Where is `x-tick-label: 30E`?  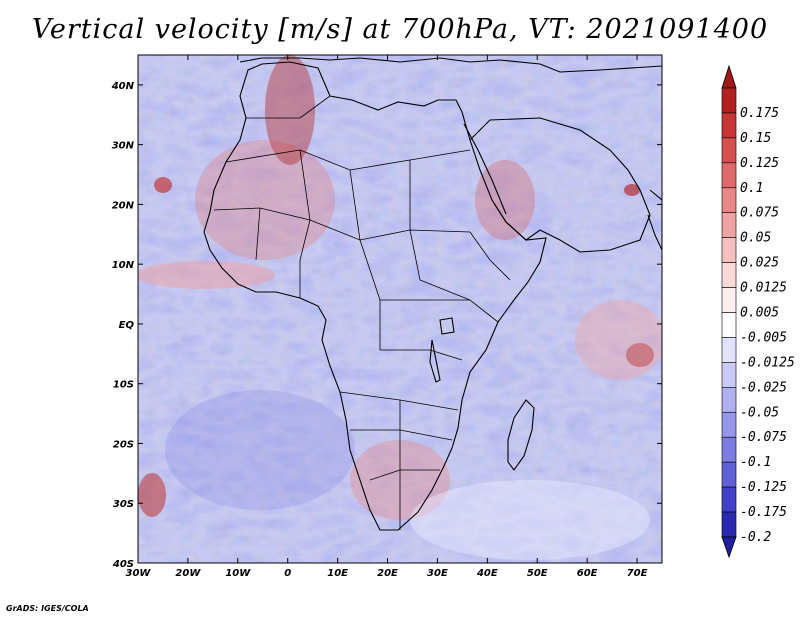 x-tick-label: 30E is located at coordinates (437, 573).